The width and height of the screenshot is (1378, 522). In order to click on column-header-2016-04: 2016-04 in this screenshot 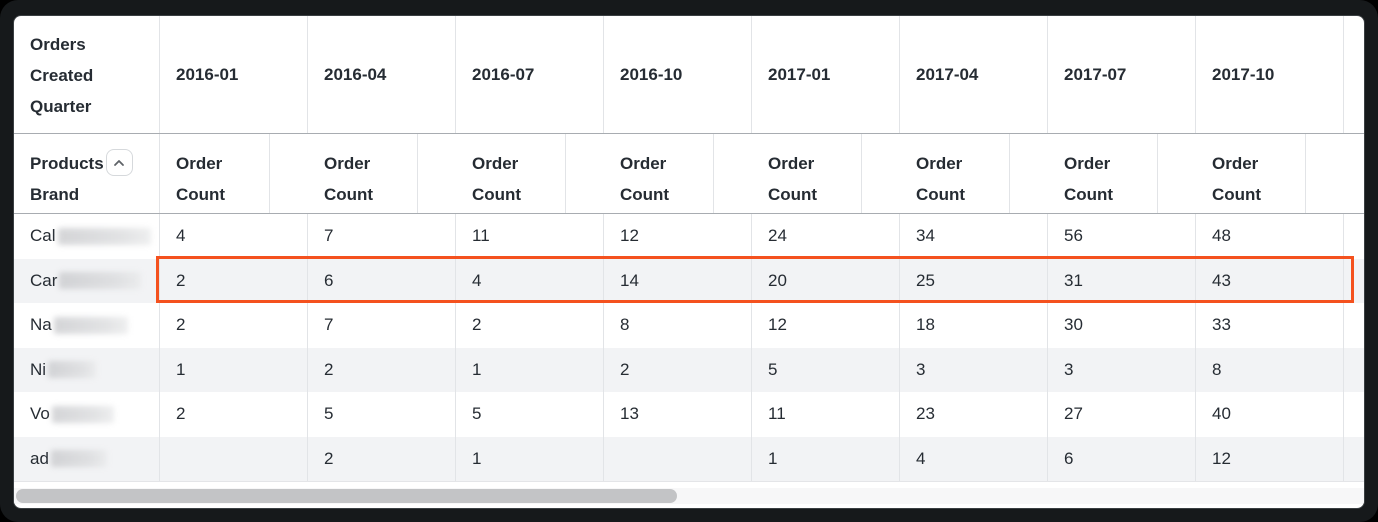, I will do `click(382, 74)`.